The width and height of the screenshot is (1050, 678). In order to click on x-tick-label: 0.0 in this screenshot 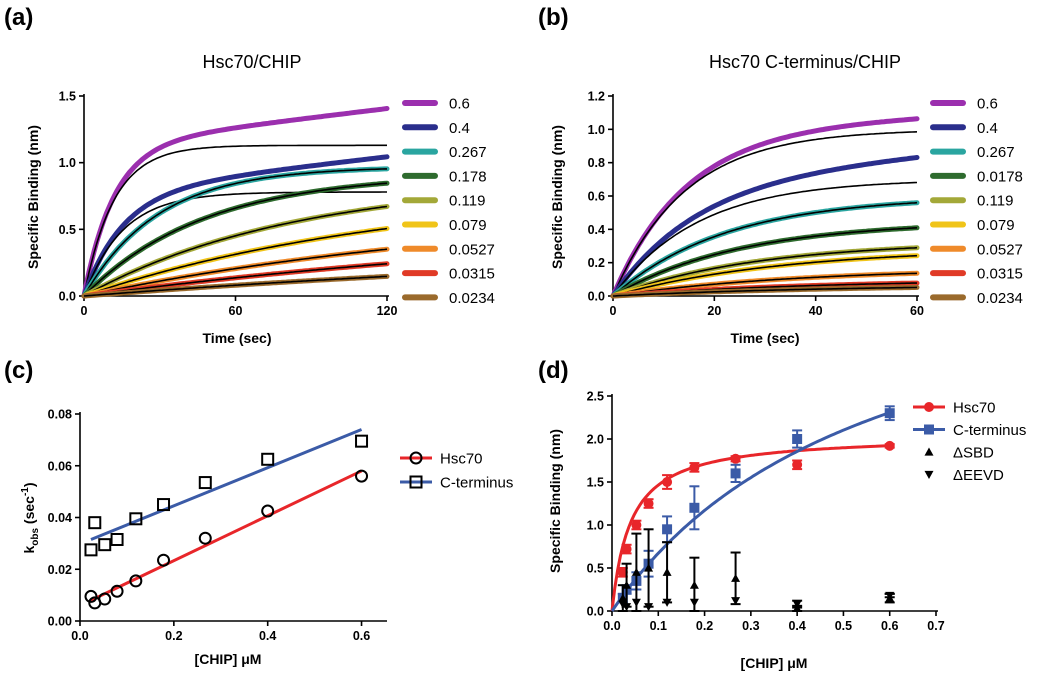, I will do `click(79, 636)`.